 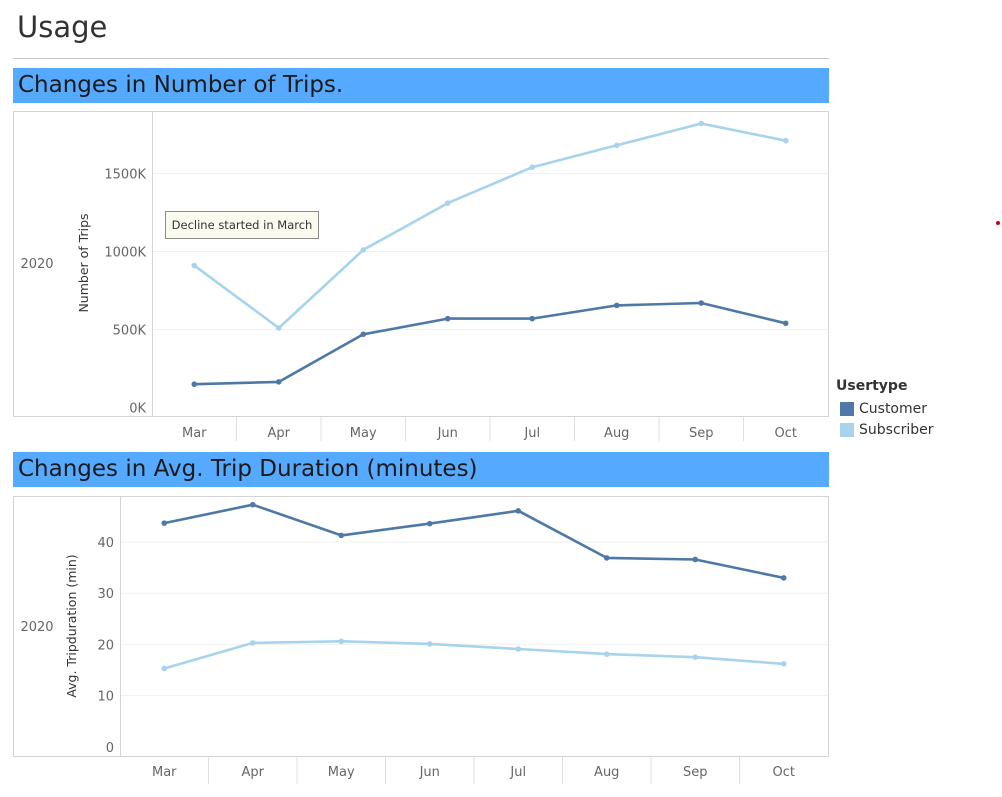 I want to click on trips-x-tick-label: May, so click(x=363, y=433).